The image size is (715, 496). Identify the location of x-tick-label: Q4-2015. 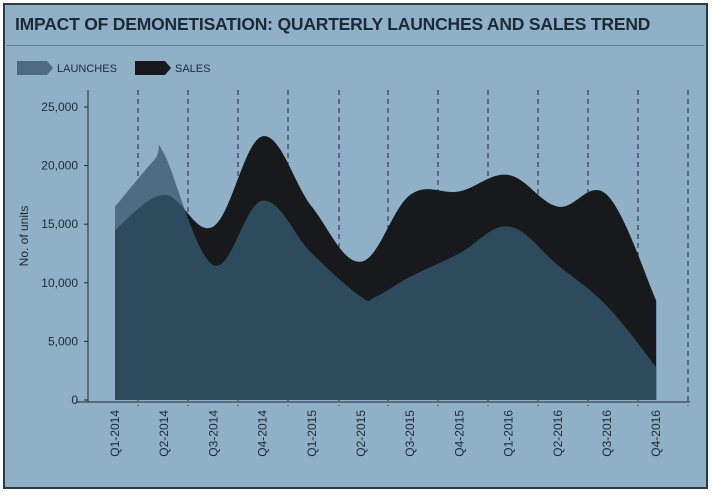
(459, 433).